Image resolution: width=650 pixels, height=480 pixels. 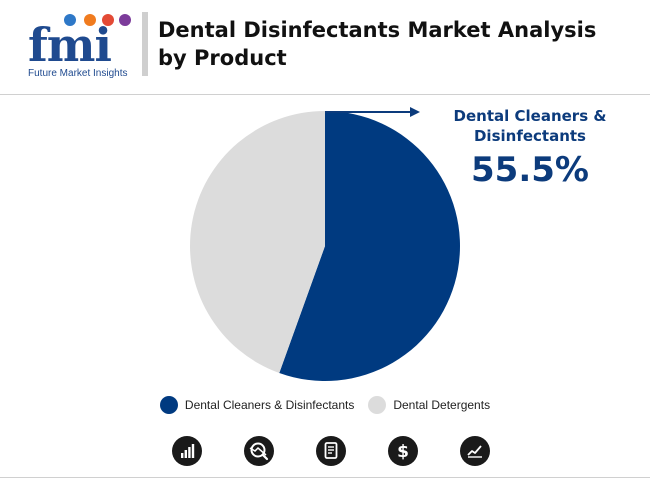 What do you see at coordinates (78, 73) in the screenshot?
I see `logo-tagline: Future Market Insights` at bounding box center [78, 73].